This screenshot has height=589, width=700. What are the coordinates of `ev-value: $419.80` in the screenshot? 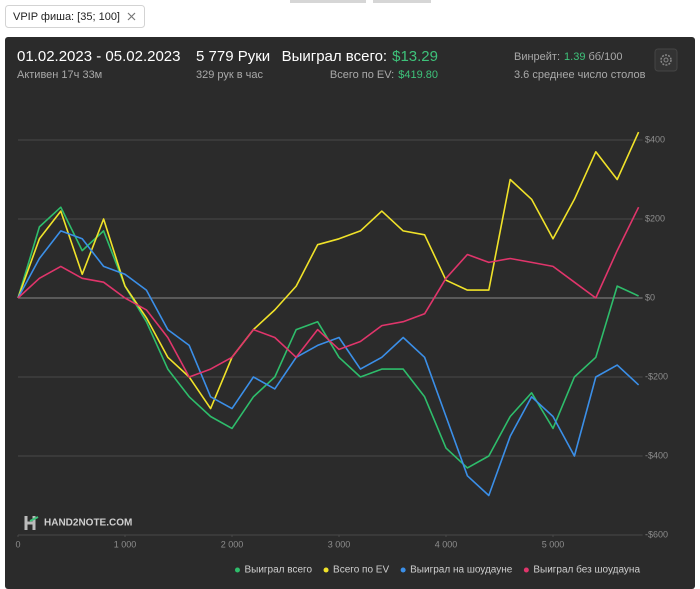 It's located at (418, 75).